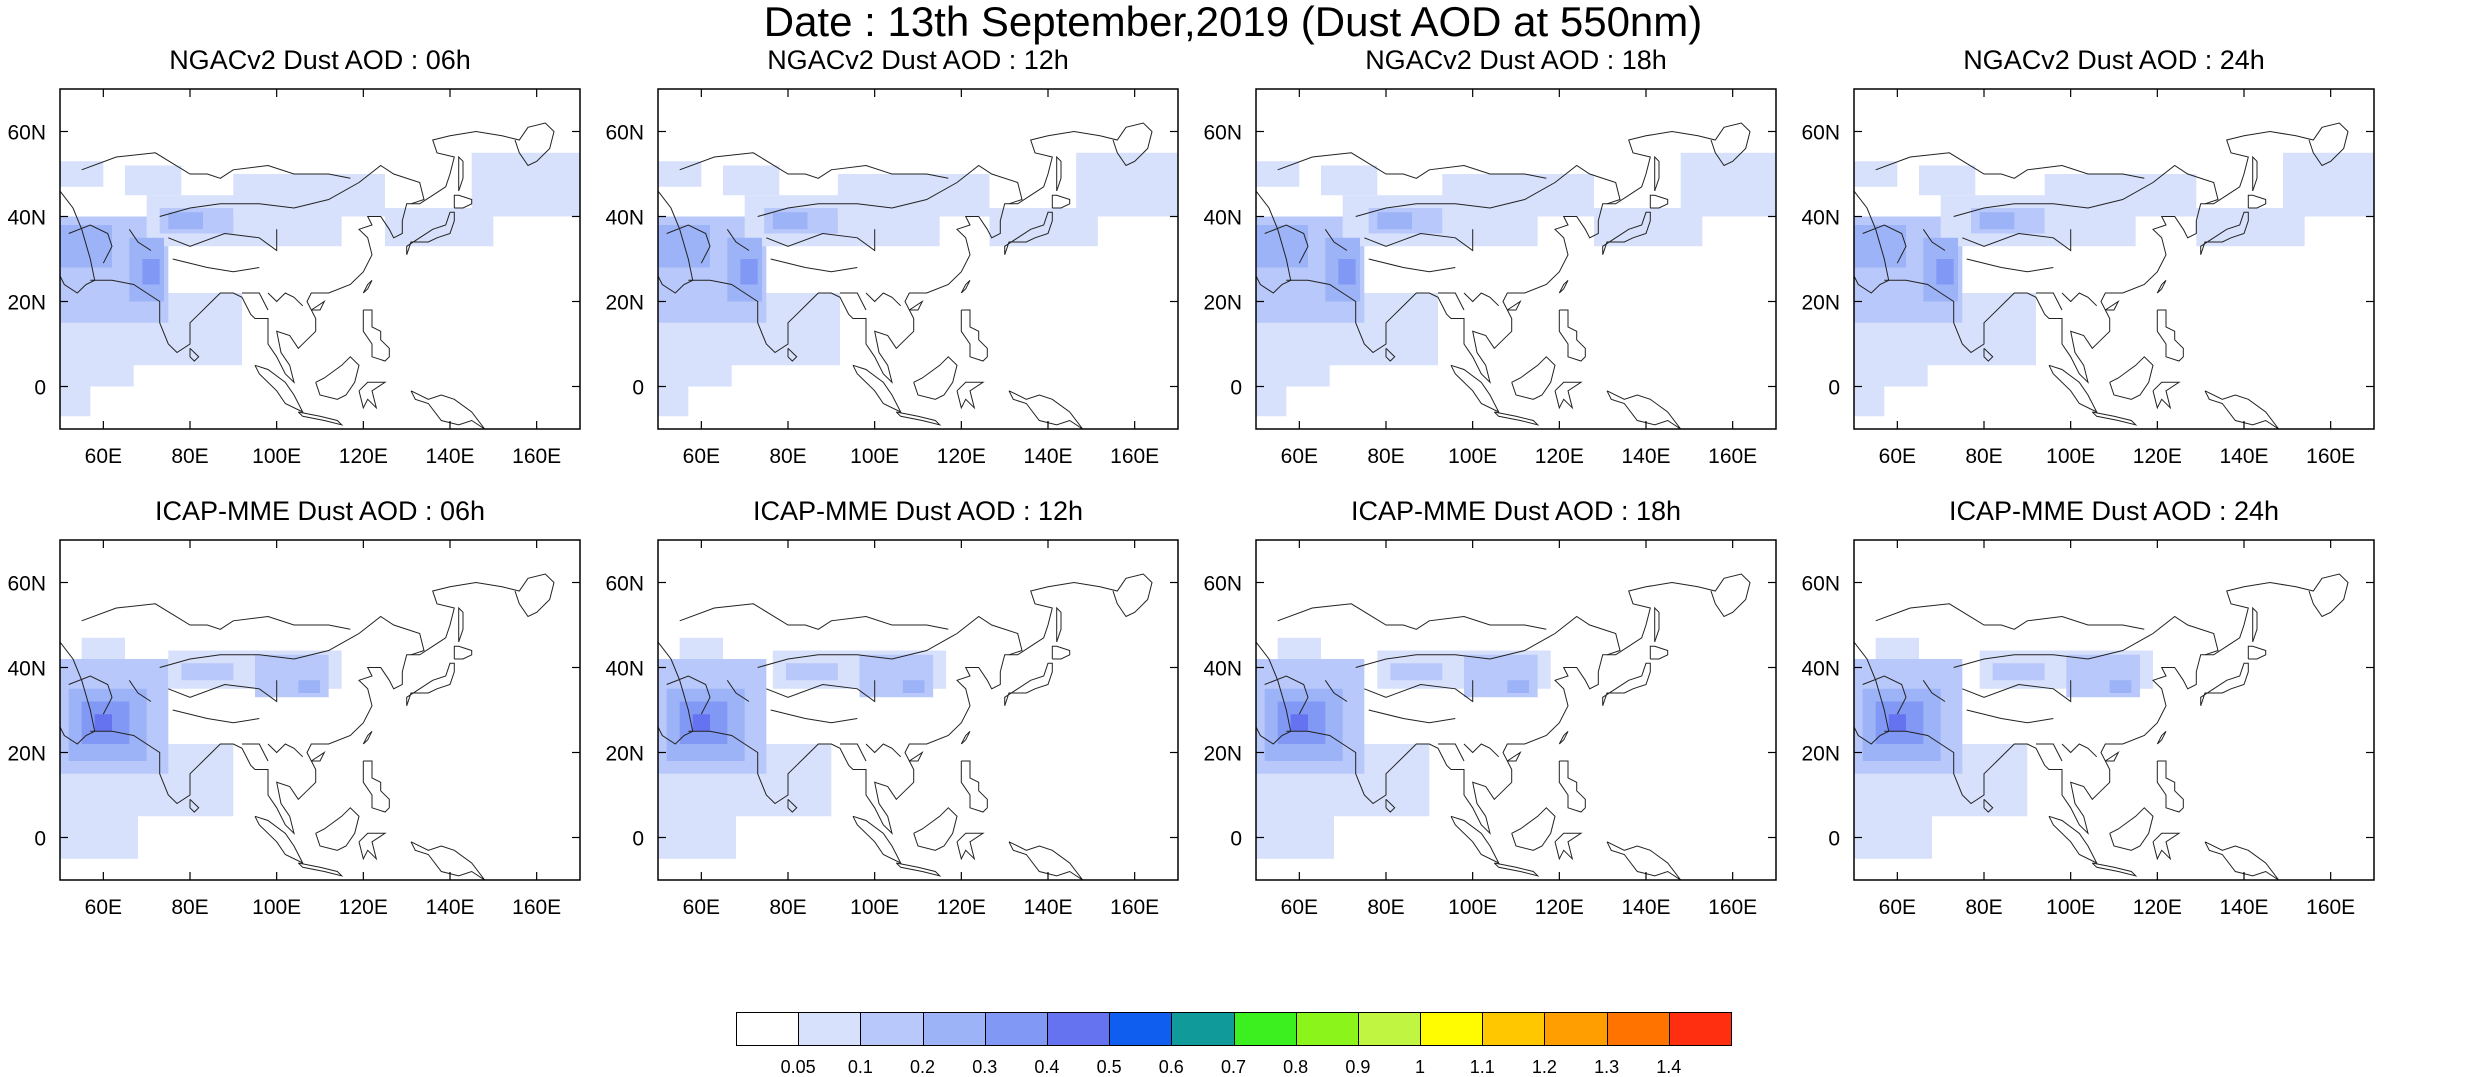  I want to click on panel-title: ICAP-MME Dust AOD : 18h, so click(1516, 511).